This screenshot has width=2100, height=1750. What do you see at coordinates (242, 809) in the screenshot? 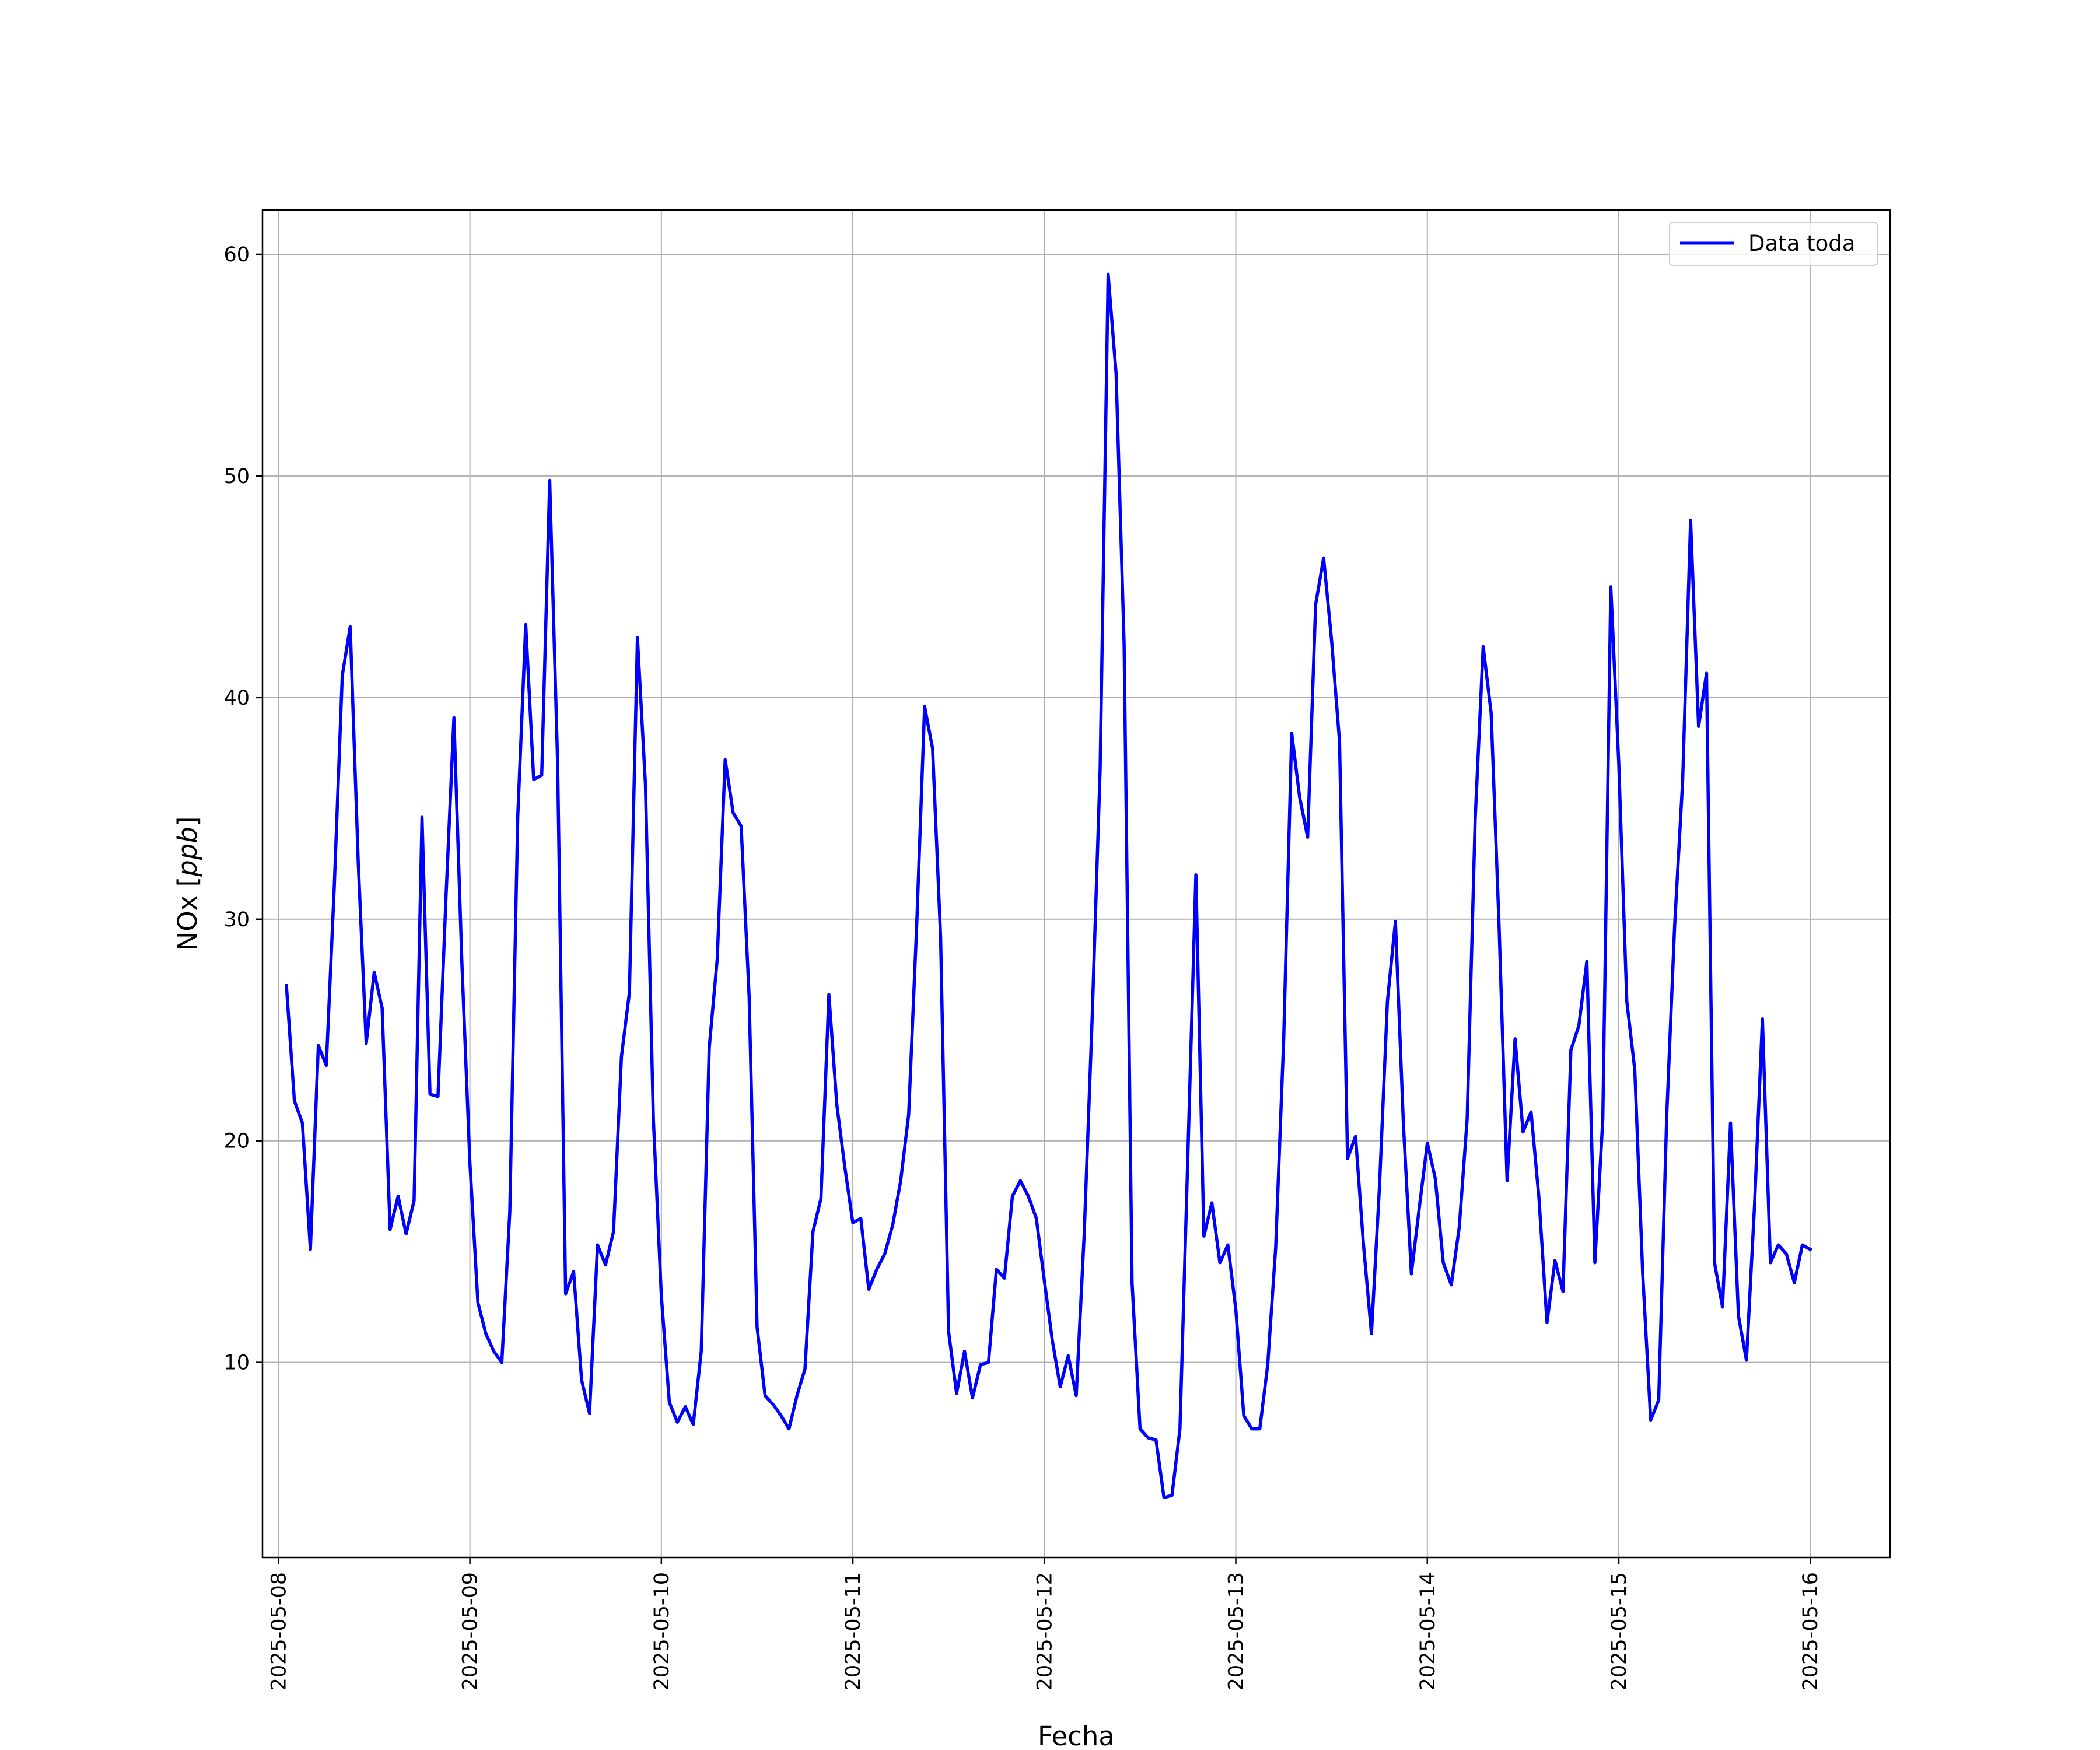
I see `y-axis-ticks: 10 20 30 40 50 60` at bounding box center [242, 809].